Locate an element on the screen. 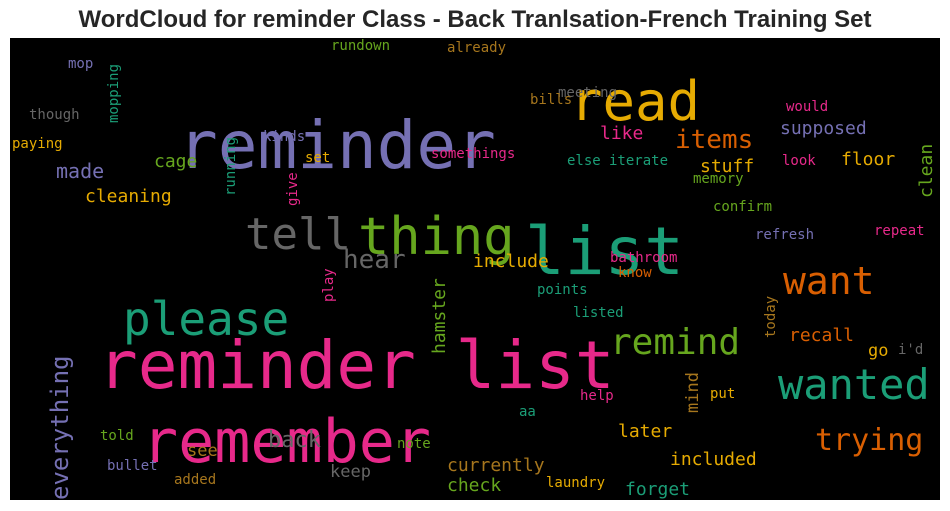  word-like: like is located at coordinates (621, 133).